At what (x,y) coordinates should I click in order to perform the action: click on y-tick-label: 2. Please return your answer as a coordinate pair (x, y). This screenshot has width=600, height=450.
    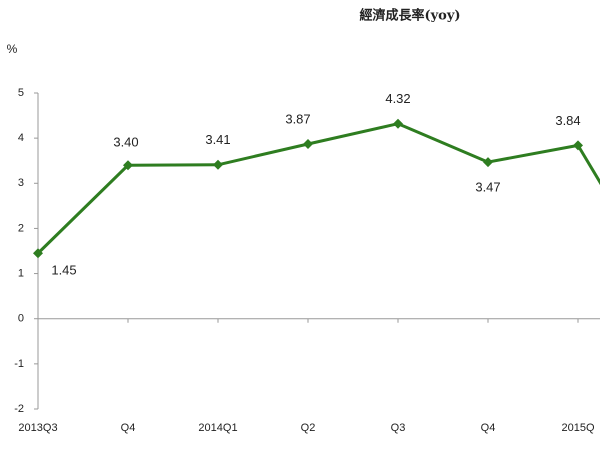
    Looking at the image, I should click on (21, 228).